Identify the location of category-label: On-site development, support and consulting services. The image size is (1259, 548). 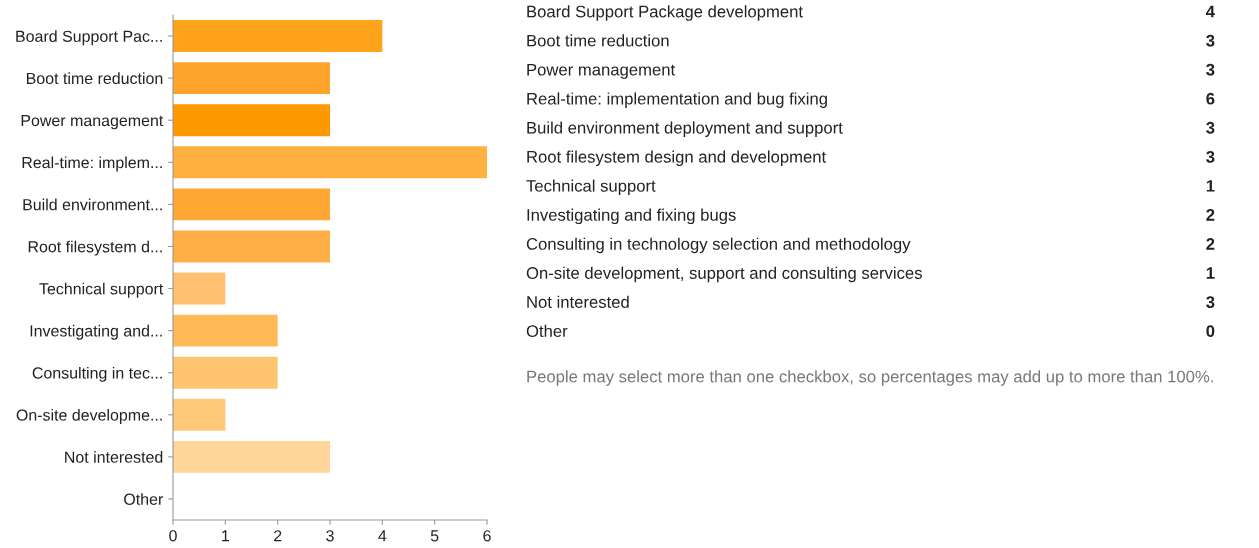
(724, 274).